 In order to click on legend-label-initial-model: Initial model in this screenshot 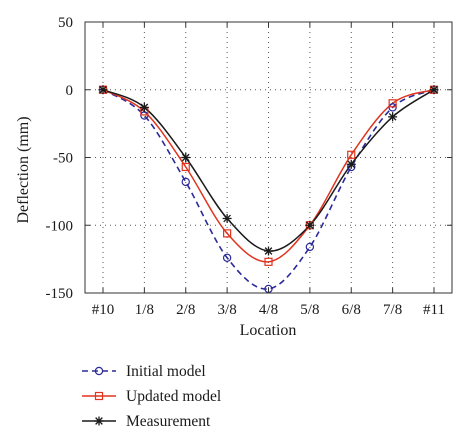, I will do `click(166, 371)`.